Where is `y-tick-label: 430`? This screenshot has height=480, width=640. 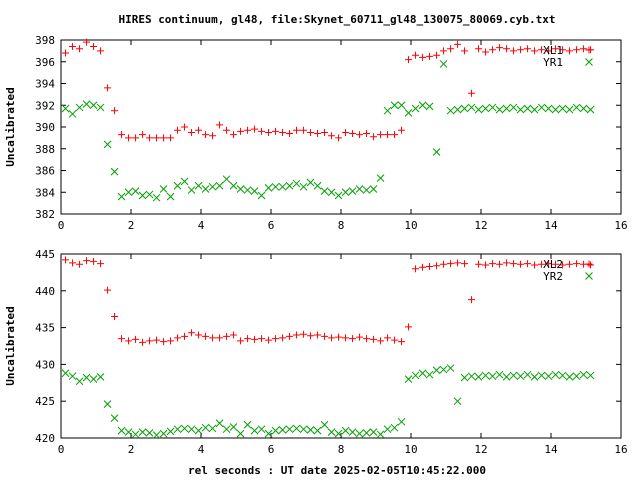 y-tick-label: 430 is located at coordinates (45, 364).